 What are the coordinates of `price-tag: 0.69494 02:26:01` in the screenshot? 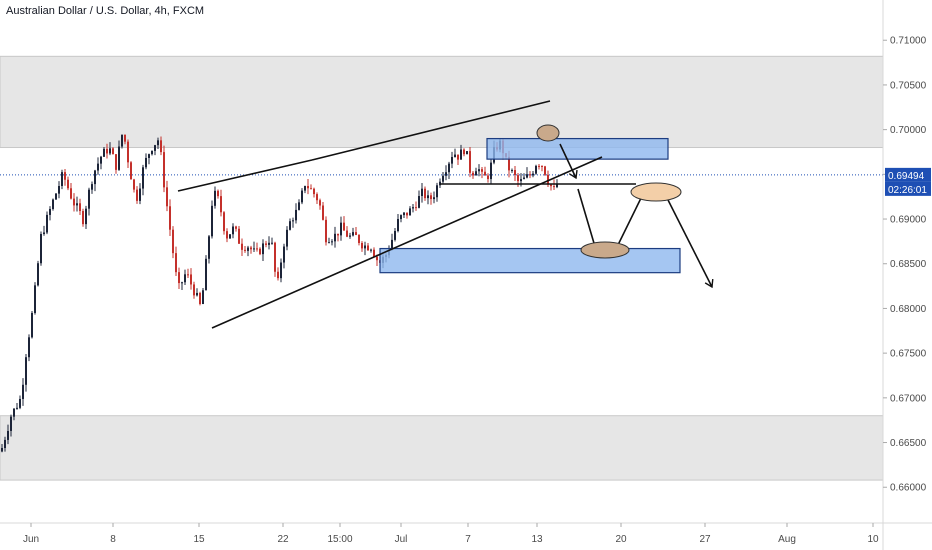 It's located at (908, 181).